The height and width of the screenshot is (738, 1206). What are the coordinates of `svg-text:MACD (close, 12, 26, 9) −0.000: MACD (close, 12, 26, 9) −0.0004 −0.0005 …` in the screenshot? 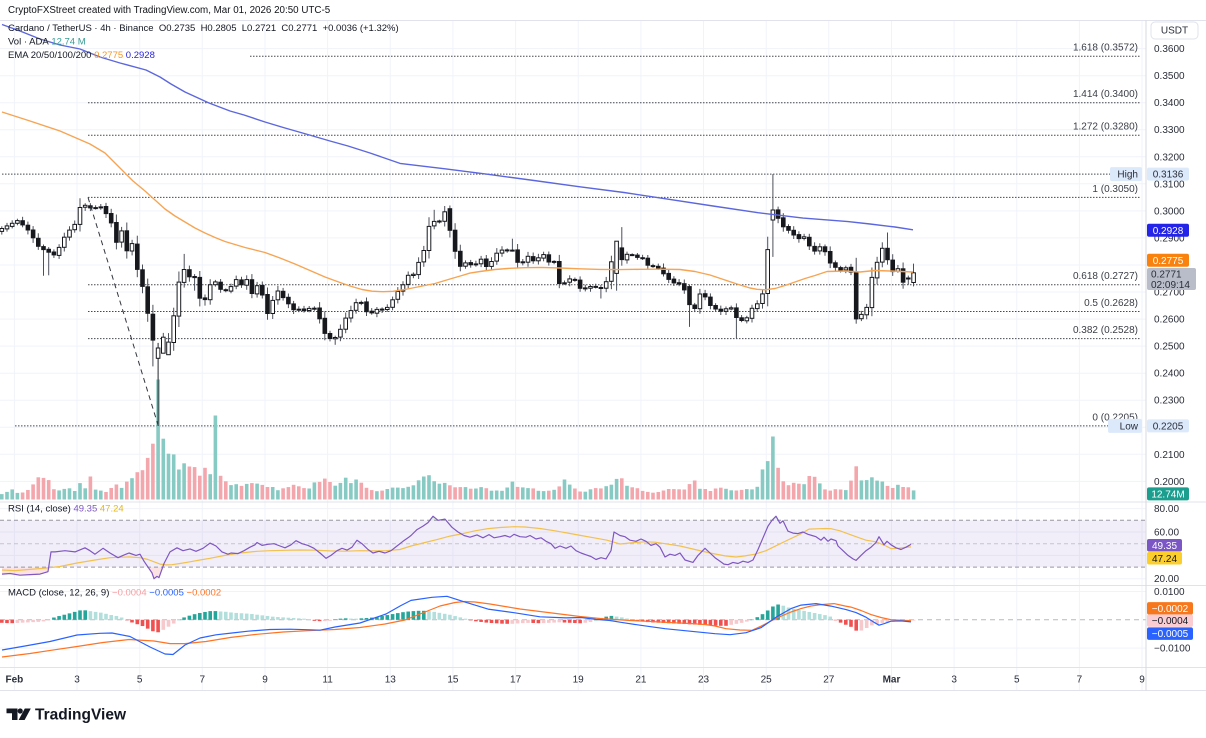 It's located at (114, 593).